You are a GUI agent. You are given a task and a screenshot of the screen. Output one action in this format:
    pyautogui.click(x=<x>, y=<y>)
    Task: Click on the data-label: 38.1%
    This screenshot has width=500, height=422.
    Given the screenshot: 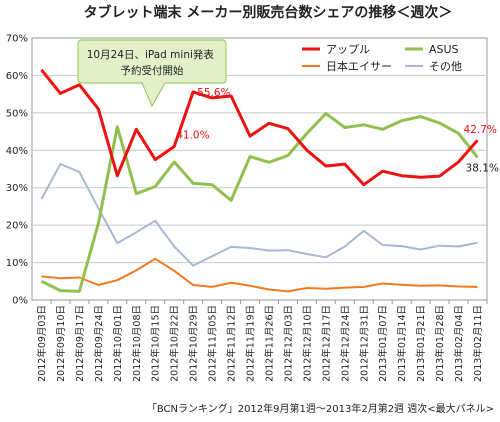 What is the action you would take?
    pyautogui.click(x=482, y=168)
    